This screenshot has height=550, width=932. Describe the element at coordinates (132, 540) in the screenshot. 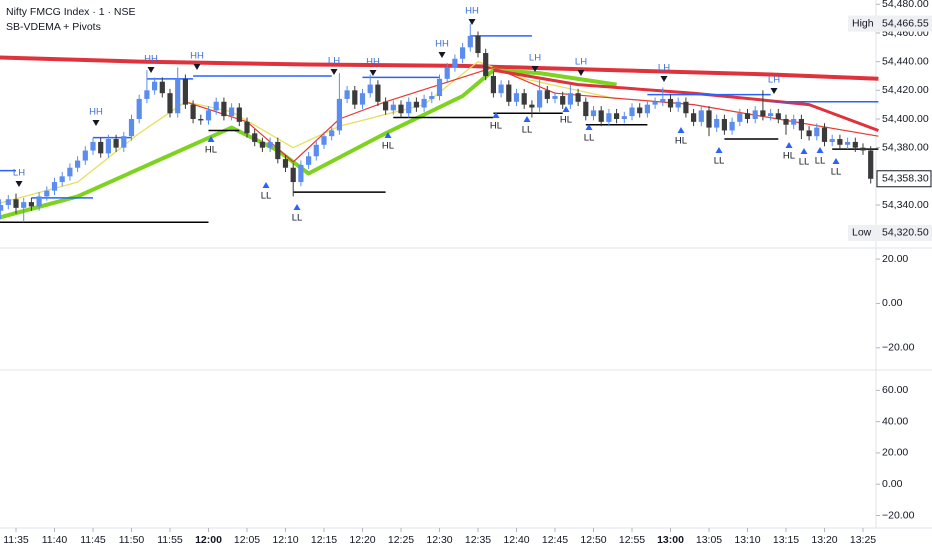

I see `x-tick-label: 11:50` at that location.